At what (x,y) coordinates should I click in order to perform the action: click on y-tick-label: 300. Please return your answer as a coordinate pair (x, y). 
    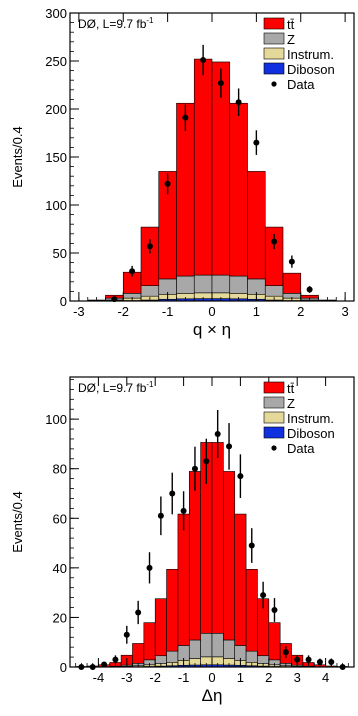
    Looking at the image, I should click on (56, 13).